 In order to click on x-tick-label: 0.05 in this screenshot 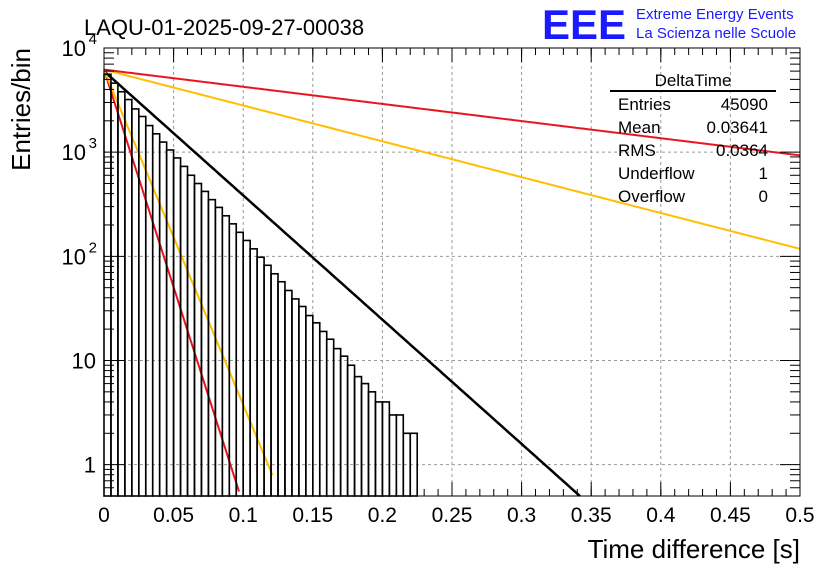, I will do `click(173, 515)`.